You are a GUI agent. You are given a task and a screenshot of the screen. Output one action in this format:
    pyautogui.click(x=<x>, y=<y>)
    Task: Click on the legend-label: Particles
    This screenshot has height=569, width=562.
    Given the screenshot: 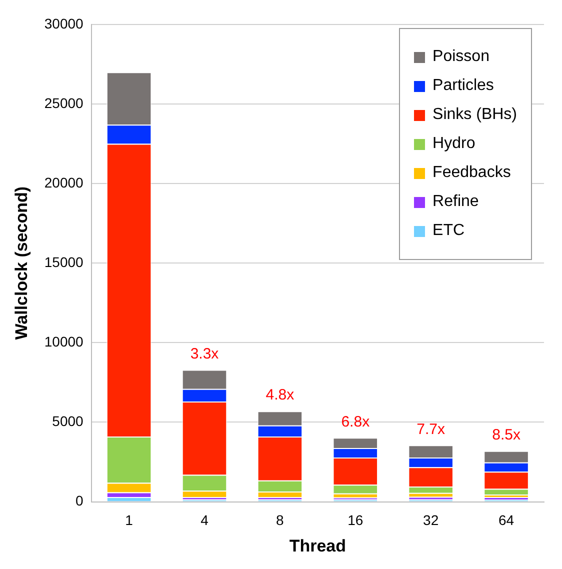 What is the action you would take?
    pyautogui.click(x=463, y=86)
    